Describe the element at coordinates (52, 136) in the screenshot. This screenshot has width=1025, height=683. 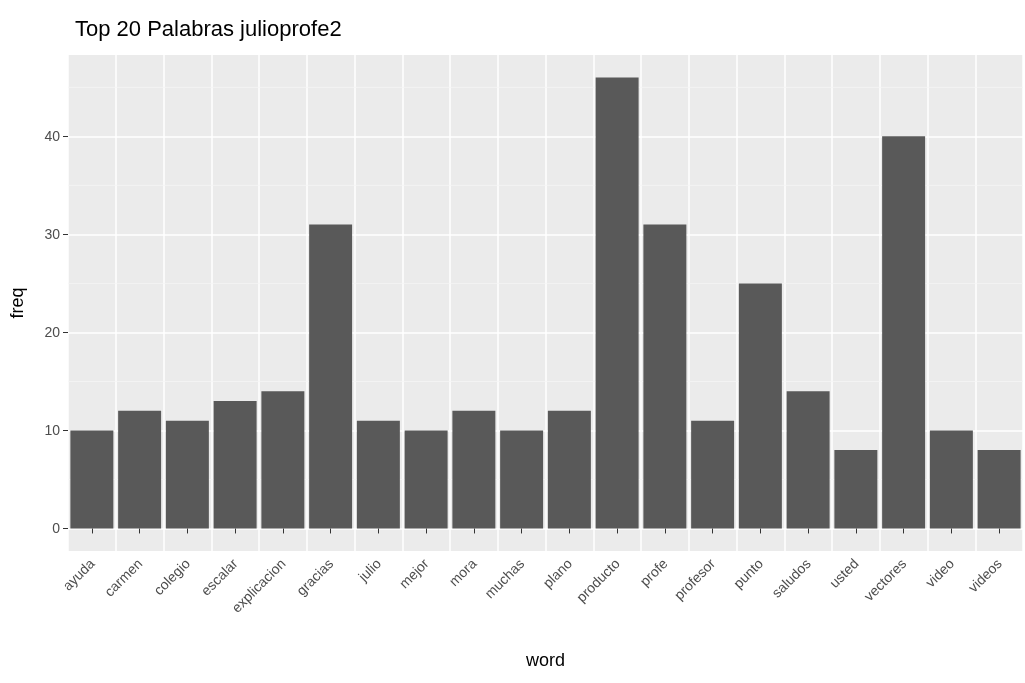
I see `y-tick-label: 40` at that location.